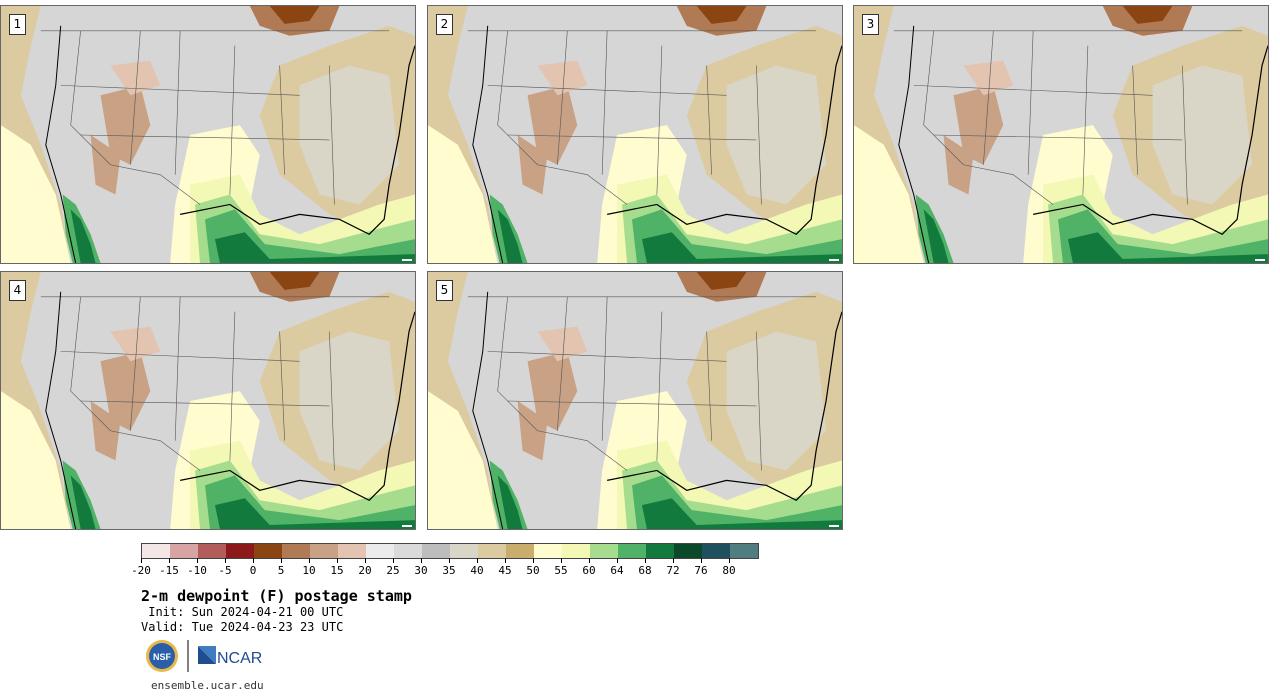  What do you see at coordinates (729, 570) in the screenshot?
I see `colorbar-tick-label: 80` at bounding box center [729, 570].